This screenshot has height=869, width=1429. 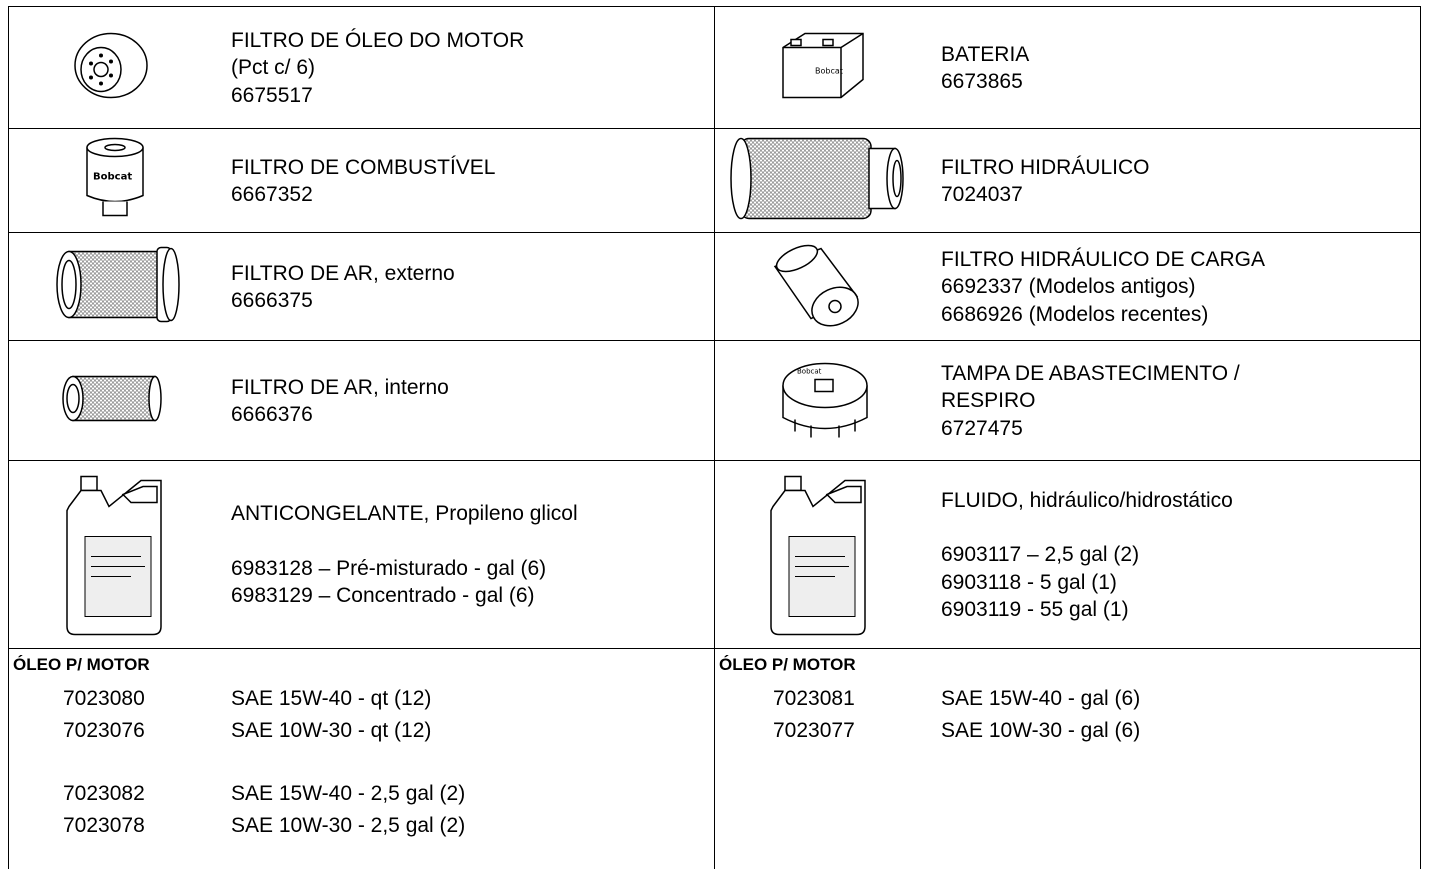 What do you see at coordinates (1087, 500) in the screenshot?
I see `part-line: FLUIDO, hidráulico/hidrostático` at bounding box center [1087, 500].